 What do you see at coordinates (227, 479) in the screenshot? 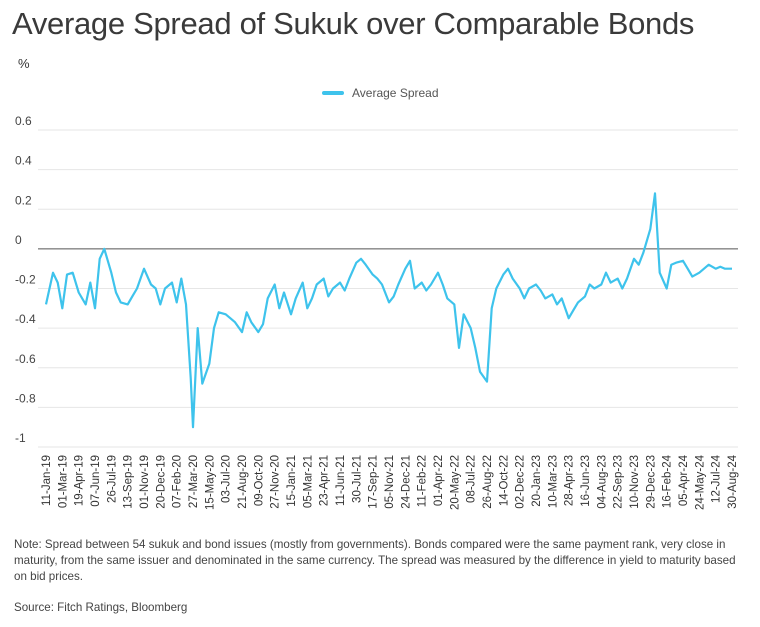
I see `x-tick-label: 03-Jul-20` at bounding box center [227, 479].